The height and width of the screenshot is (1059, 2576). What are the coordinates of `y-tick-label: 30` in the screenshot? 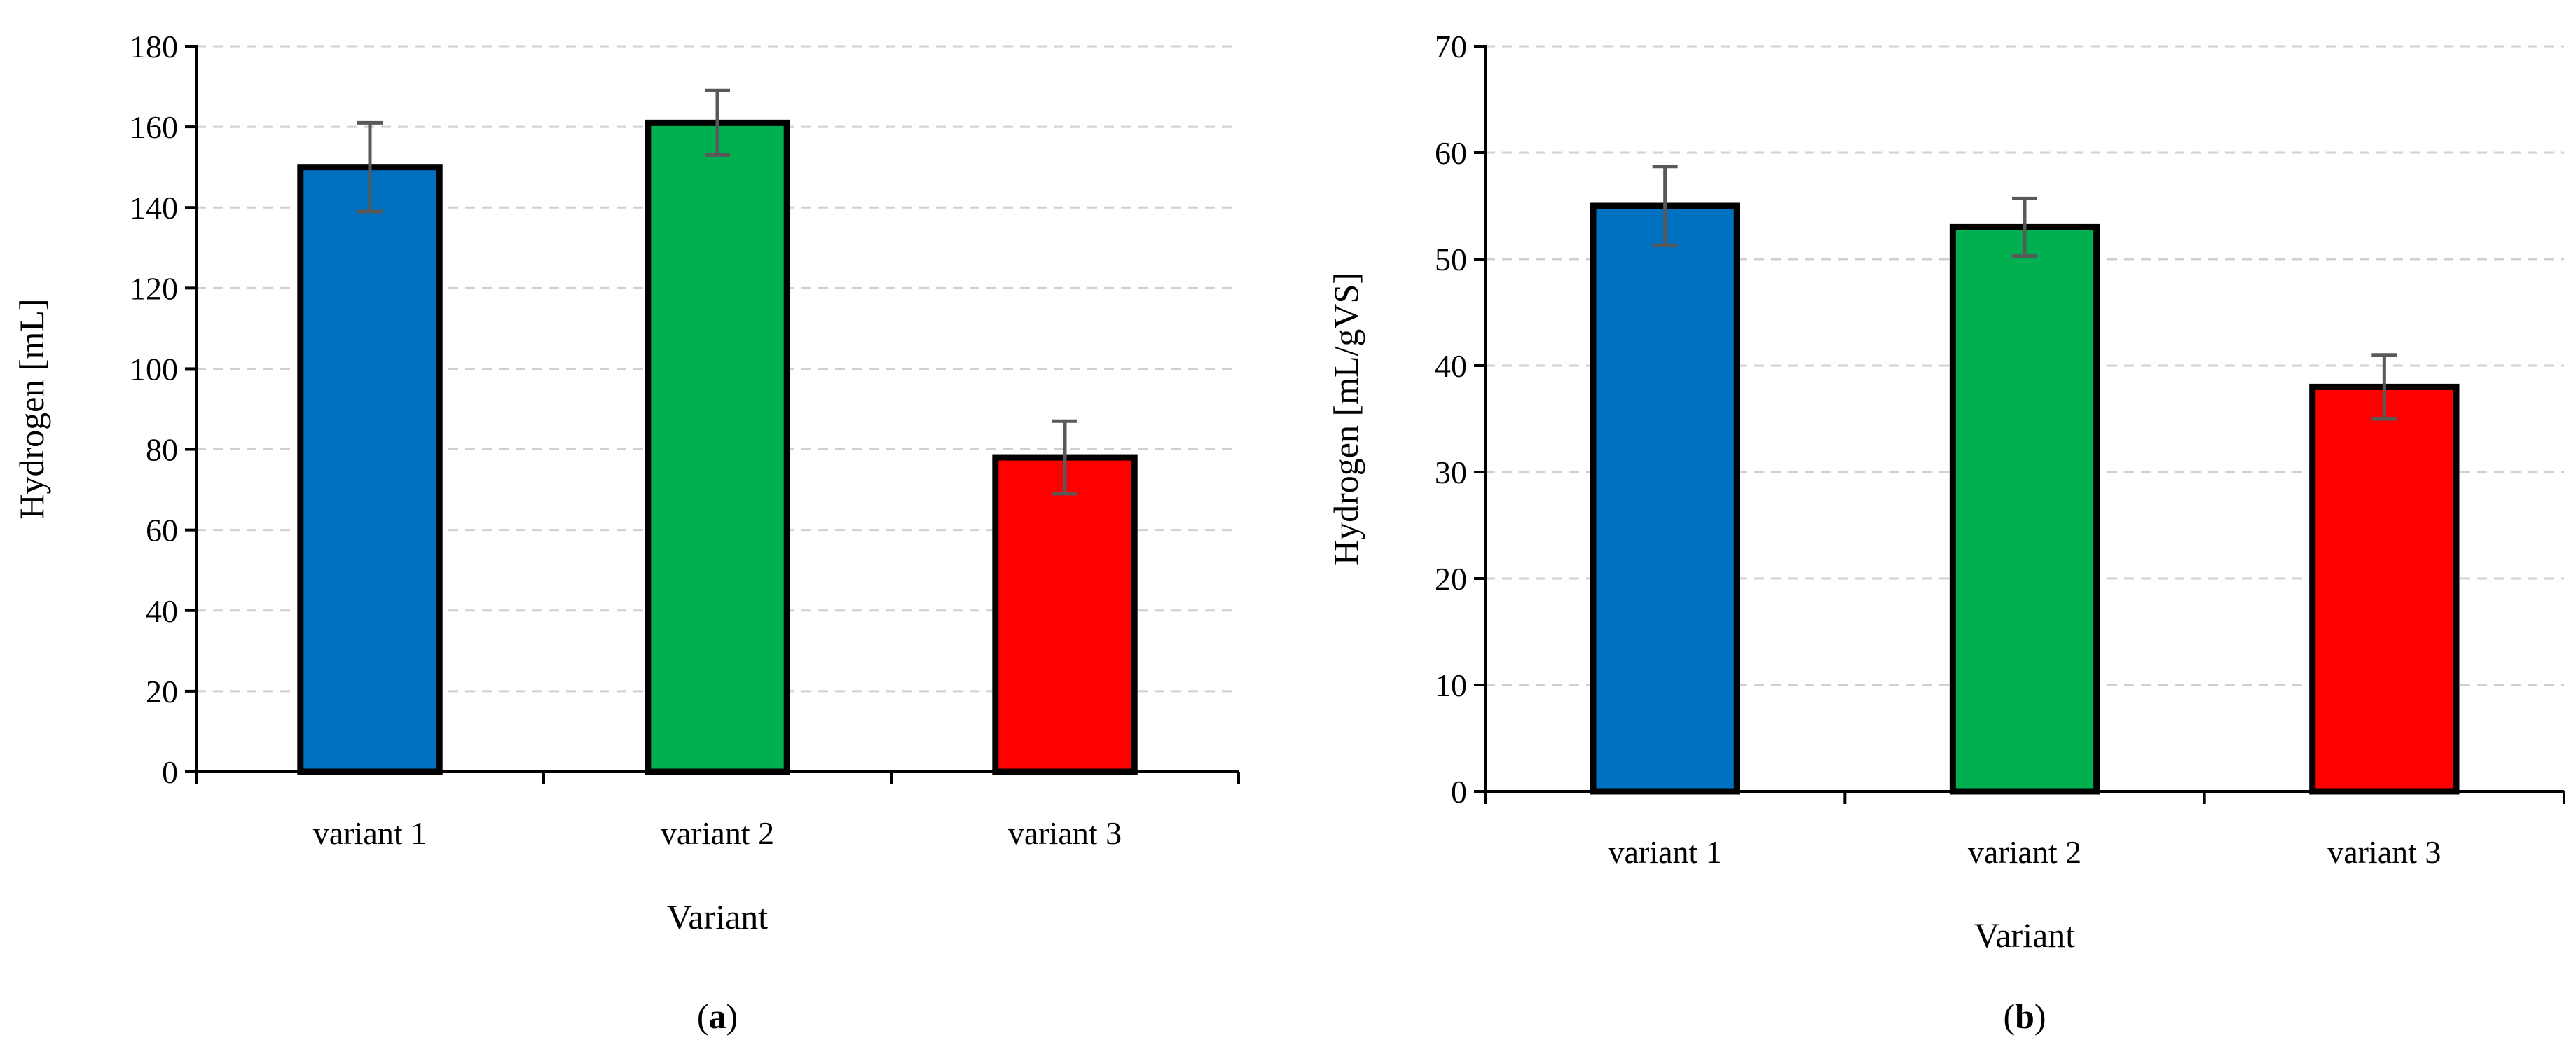 It's located at (1451, 472).